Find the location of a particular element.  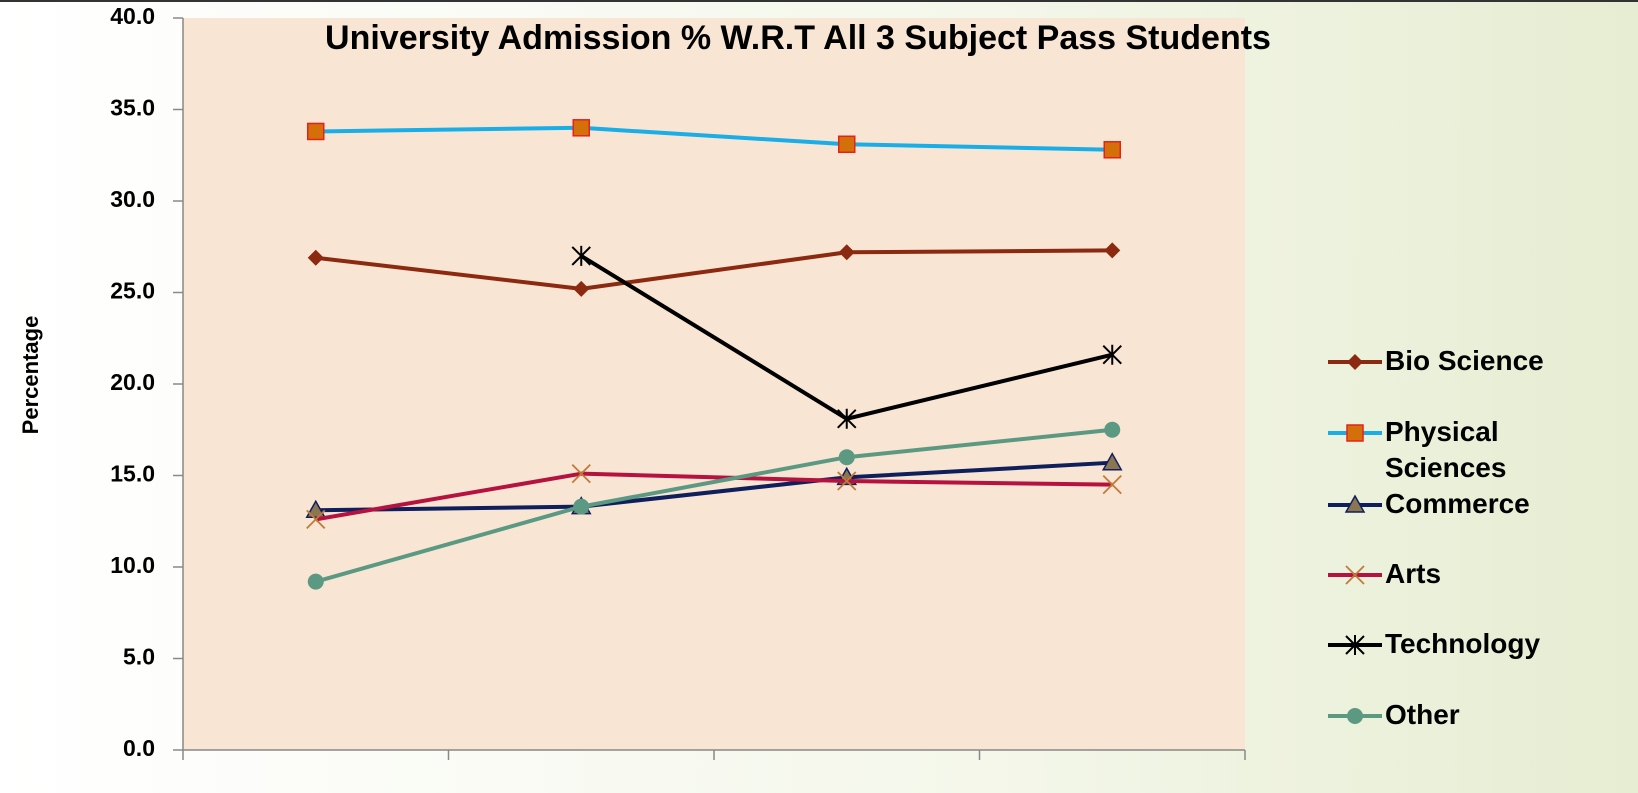

y-tick-label: 40.0 is located at coordinates (132, 16).